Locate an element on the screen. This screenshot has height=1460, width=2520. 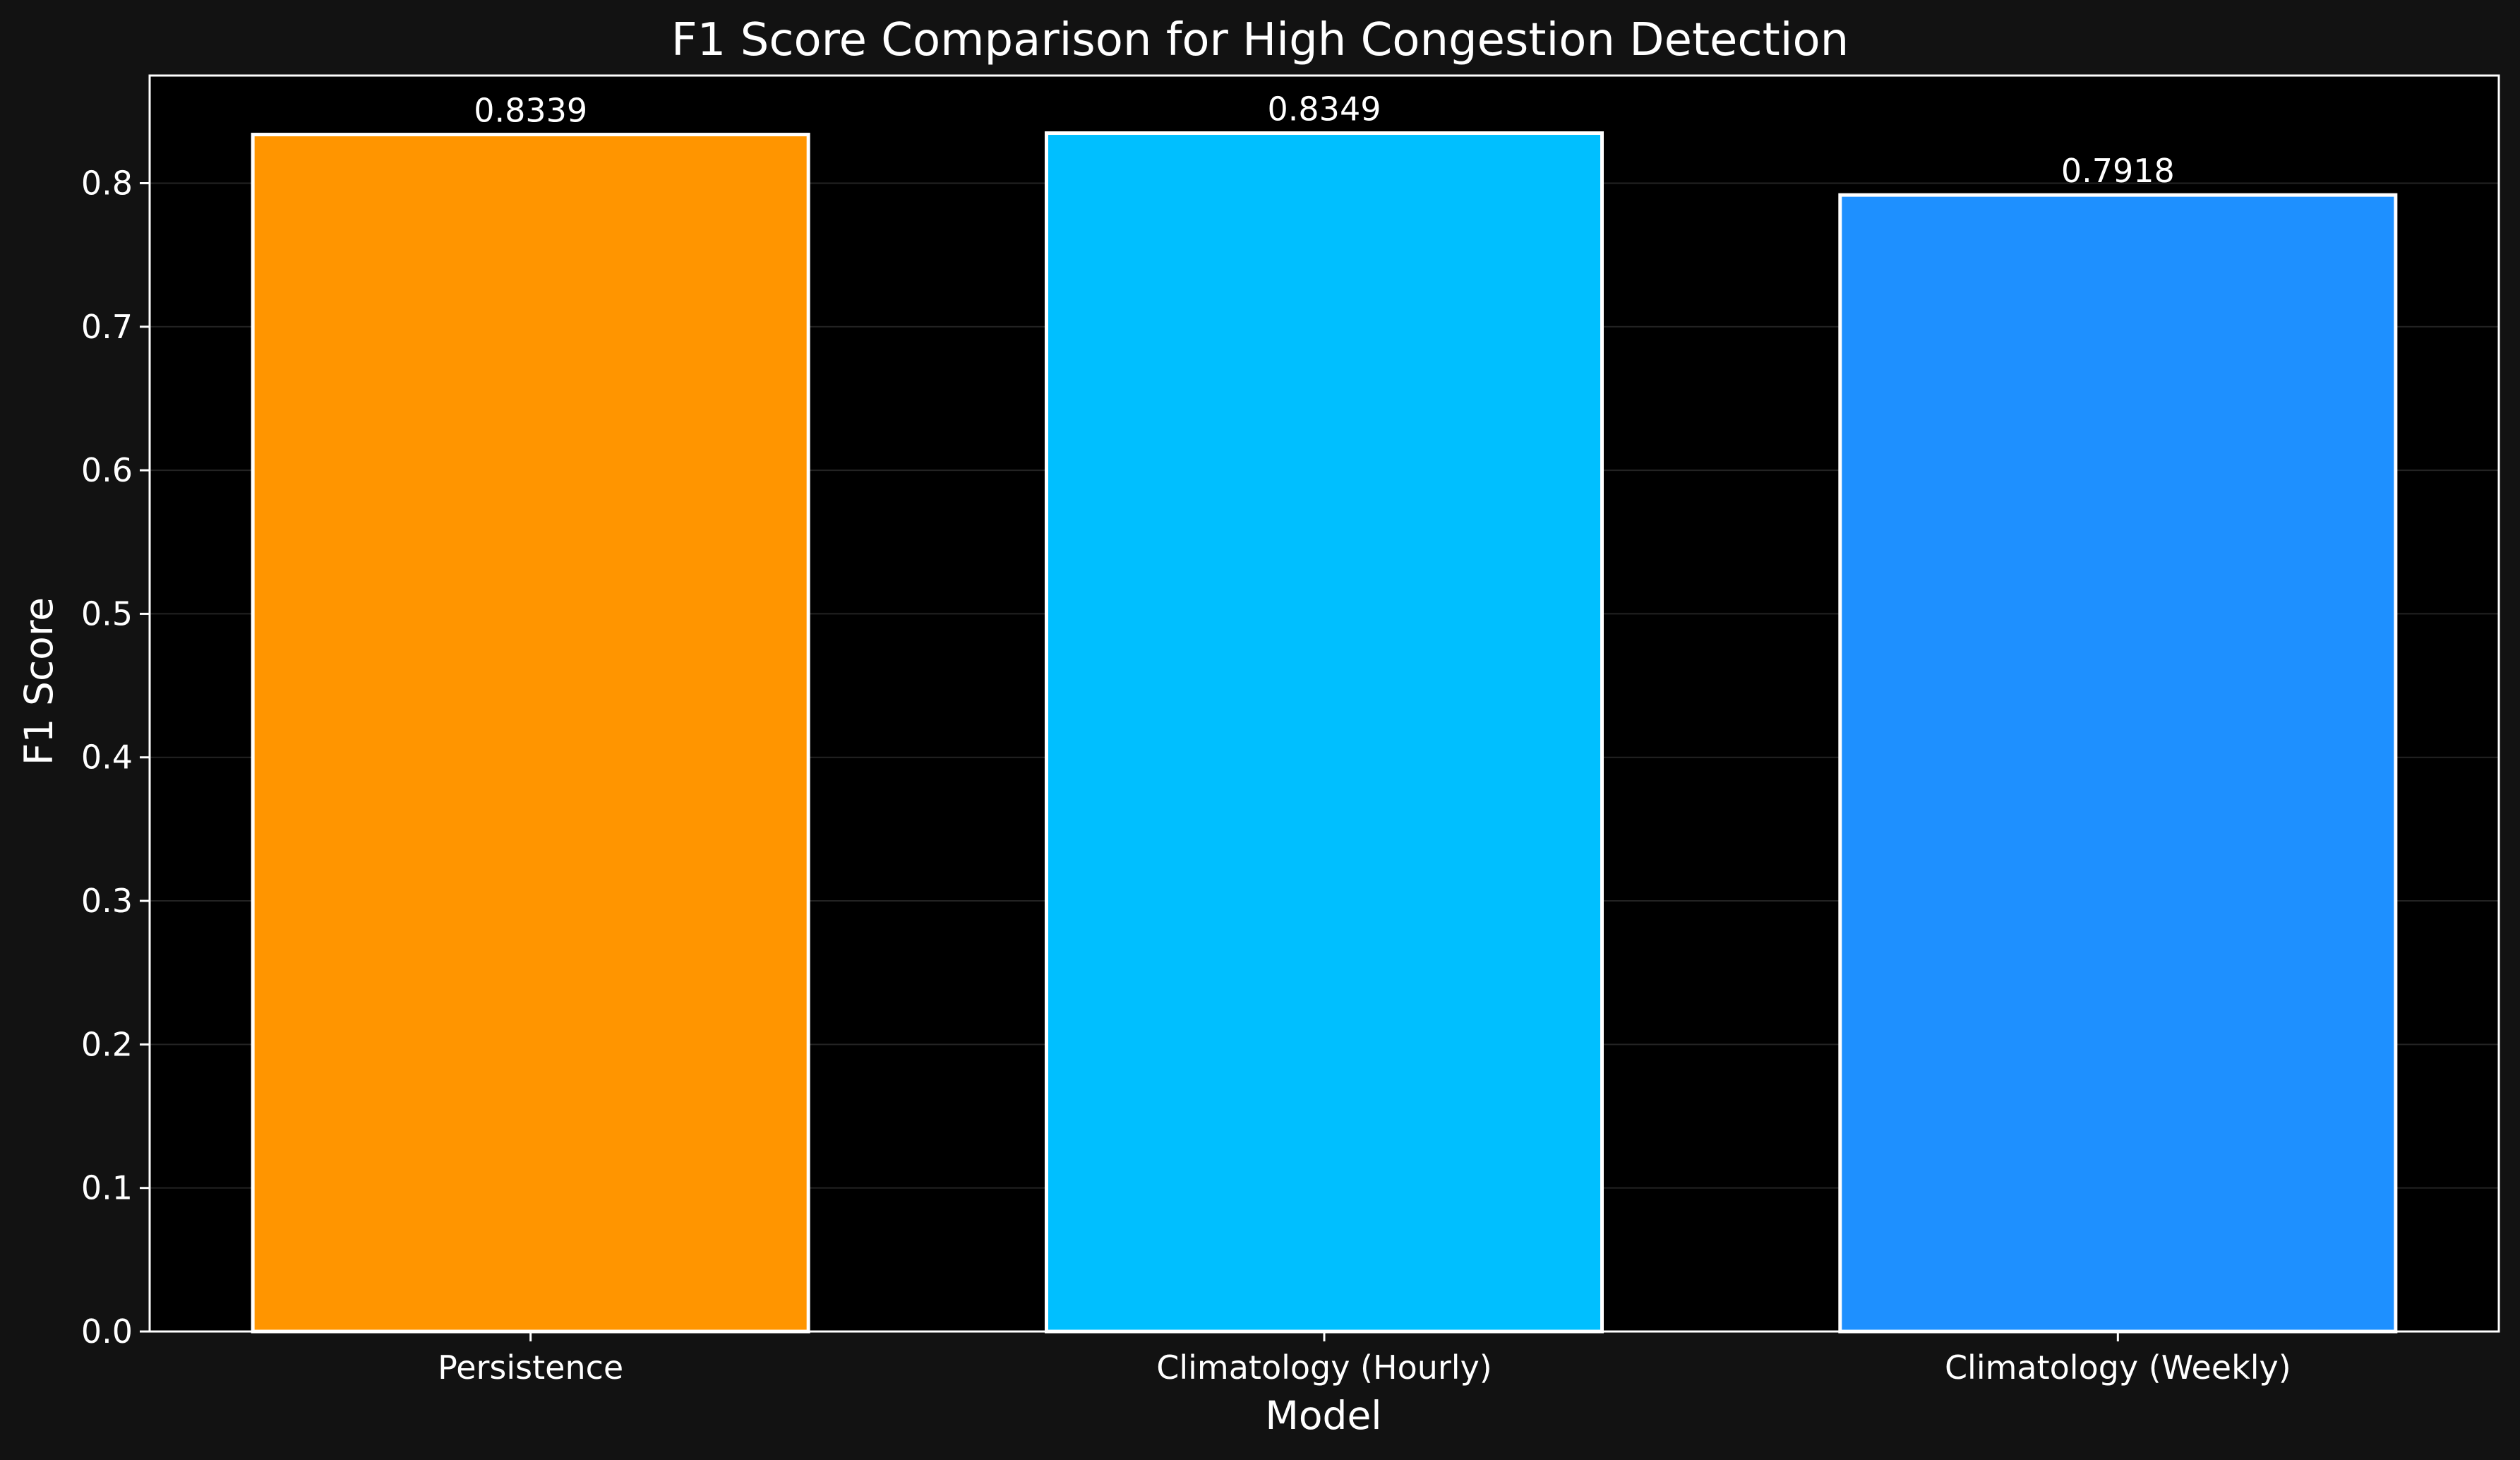
y-tick-label: 0.5 is located at coordinates (107, 613).